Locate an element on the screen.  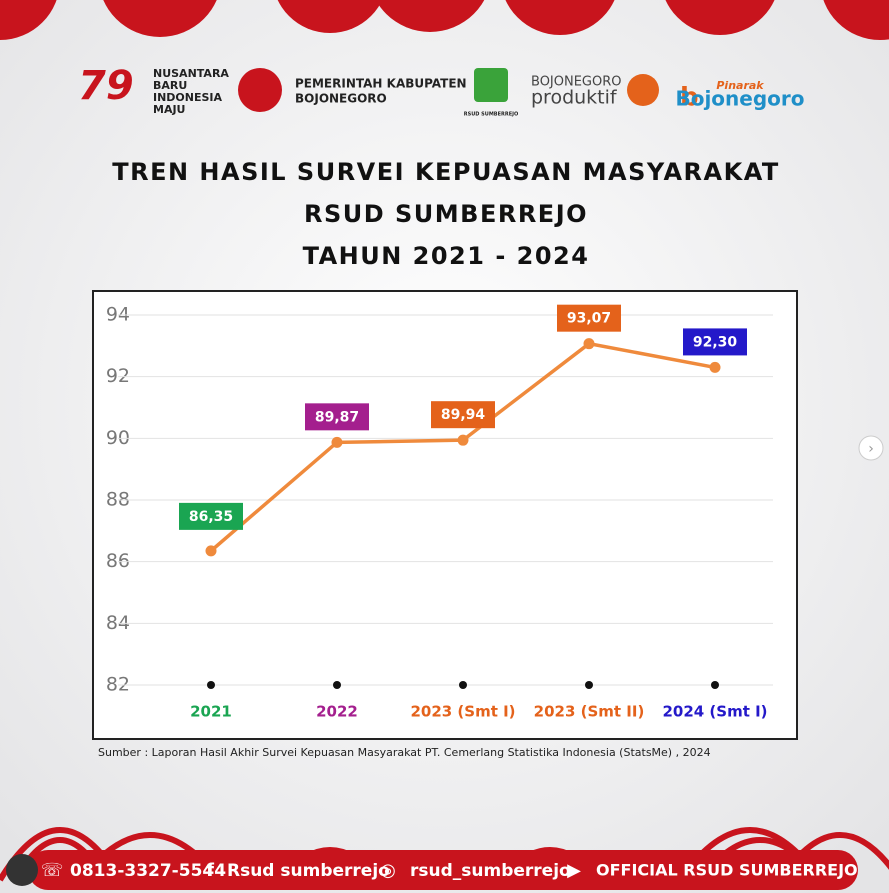
y-tick-label: 92 is located at coordinates (118, 376).